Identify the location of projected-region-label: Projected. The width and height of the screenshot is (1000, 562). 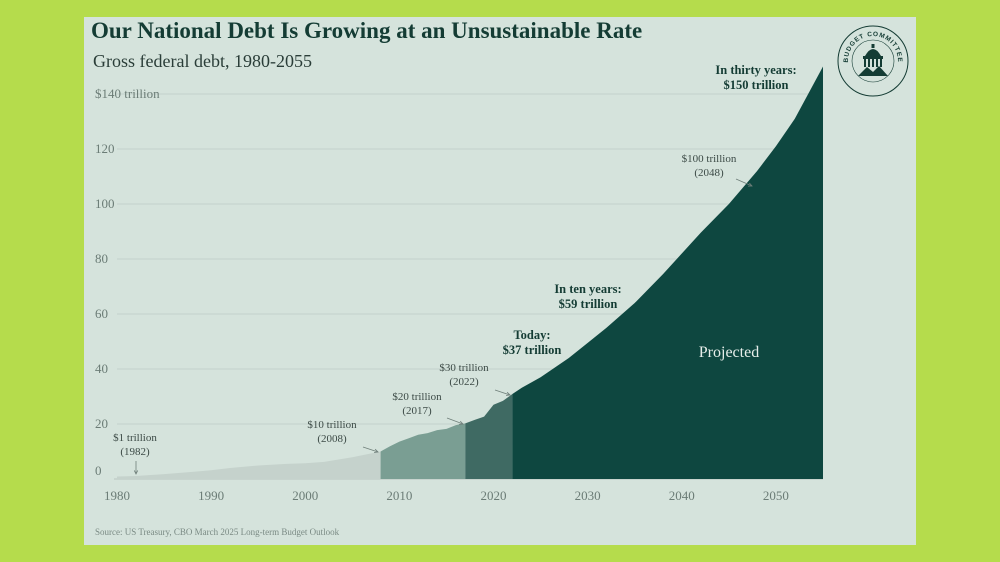
(729, 352).